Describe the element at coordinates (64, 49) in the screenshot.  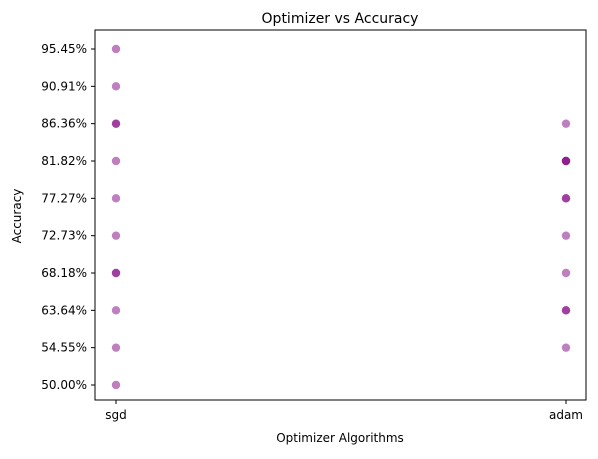
I see `y-tick-label: 95.45%` at that location.